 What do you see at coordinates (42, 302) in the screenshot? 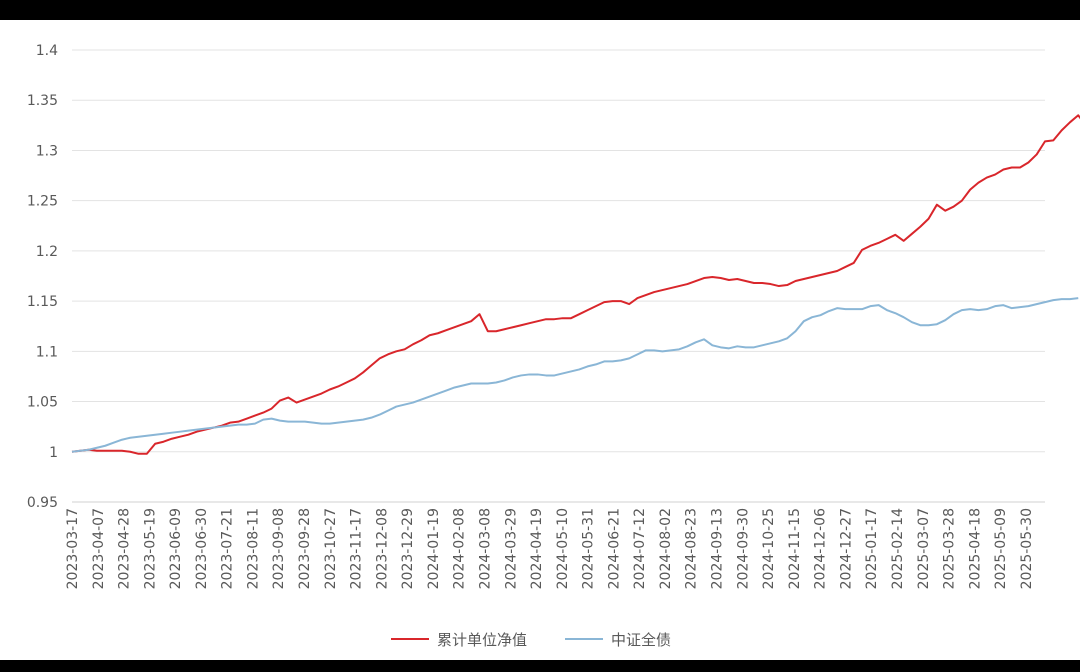
I see `y-tick-label: 1.15` at bounding box center [42, 302].